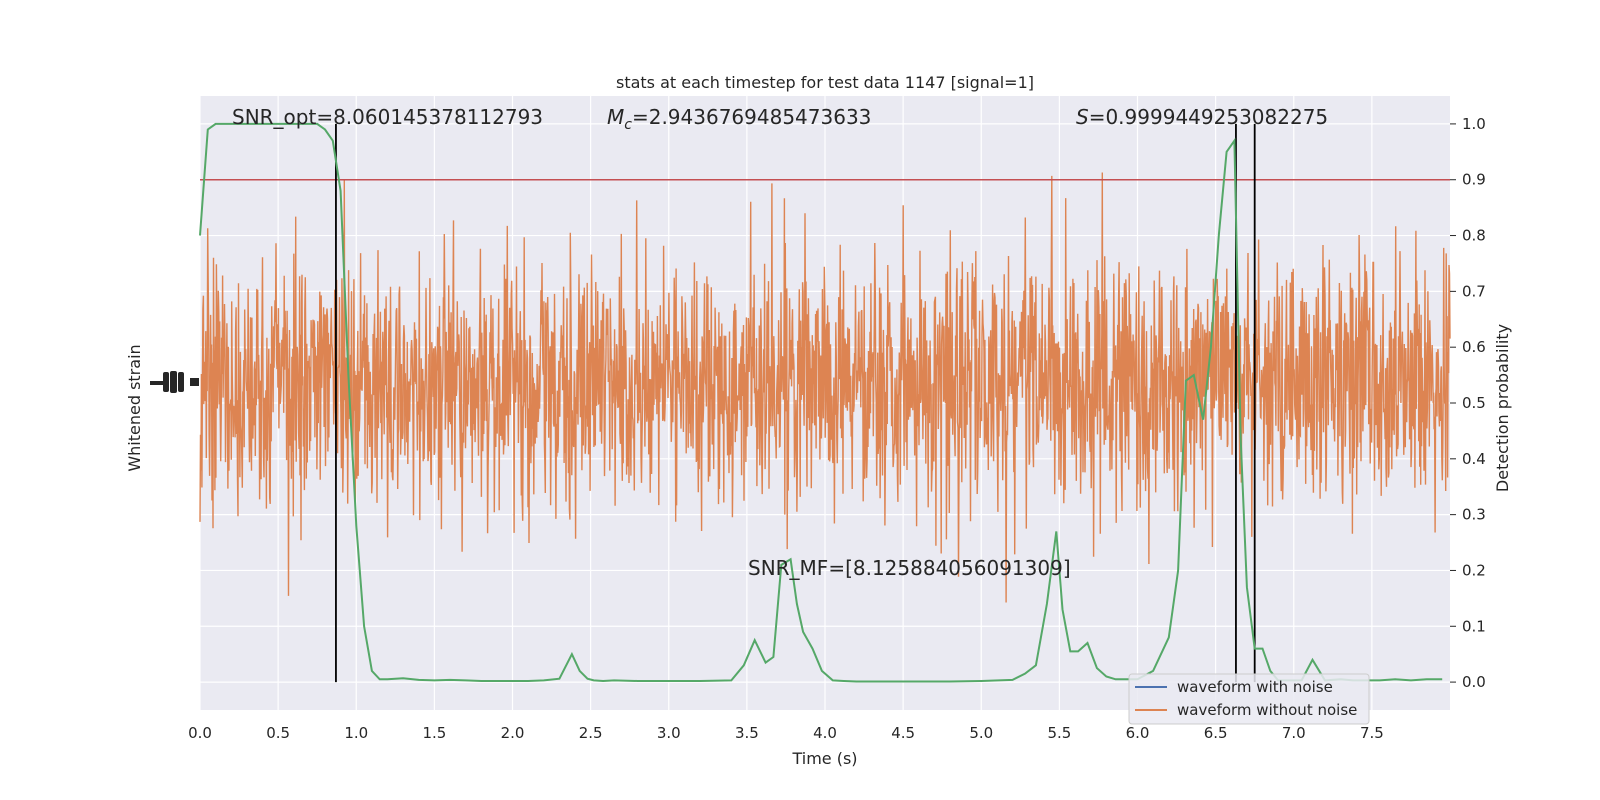  Describe the element at coordinates (825, 733) in the screenshot. I see `x-tick-label: 4.0` at that location.